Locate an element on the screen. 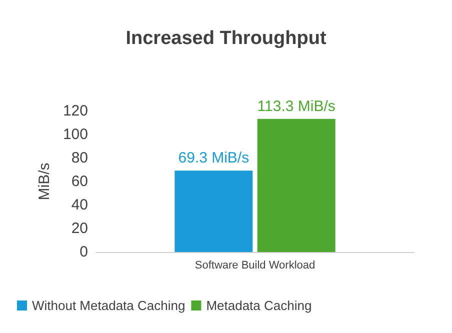 The height and width of the screenshot is (333, 452). y-tick-label: 0 is located at coordinates (84, 252).